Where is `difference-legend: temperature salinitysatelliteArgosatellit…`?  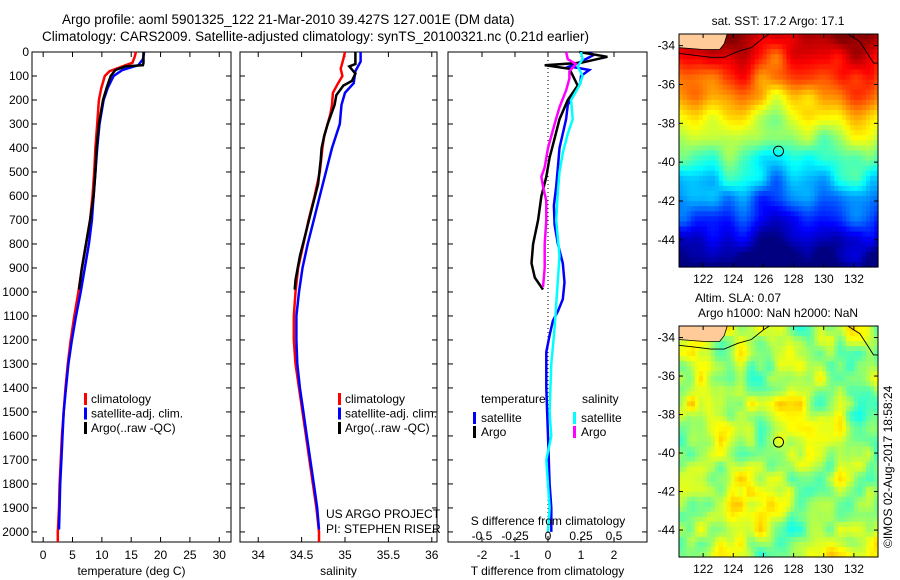 difference-legend: temperature salinitysatelliteArgosatellit… is located at coordinates (548, 467).